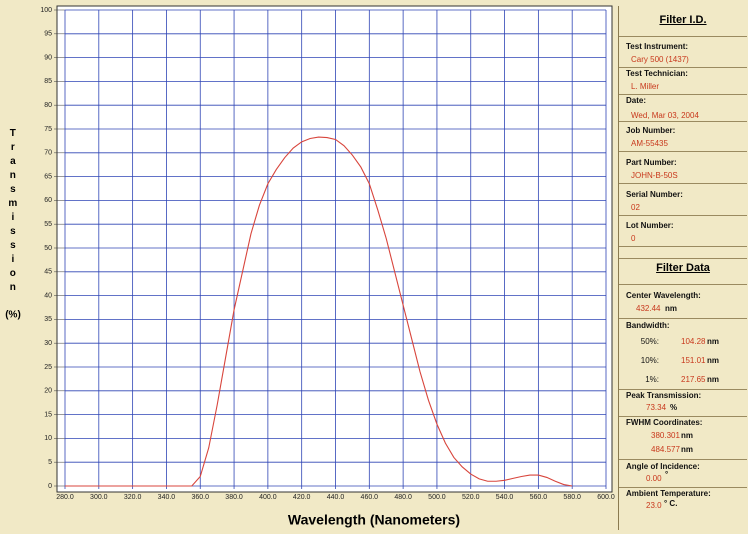  What do you see at coordinates (660, 59) in the screenshot?
I see `field-value: Cary 500 (1437)` at bounding box center [660, 59].